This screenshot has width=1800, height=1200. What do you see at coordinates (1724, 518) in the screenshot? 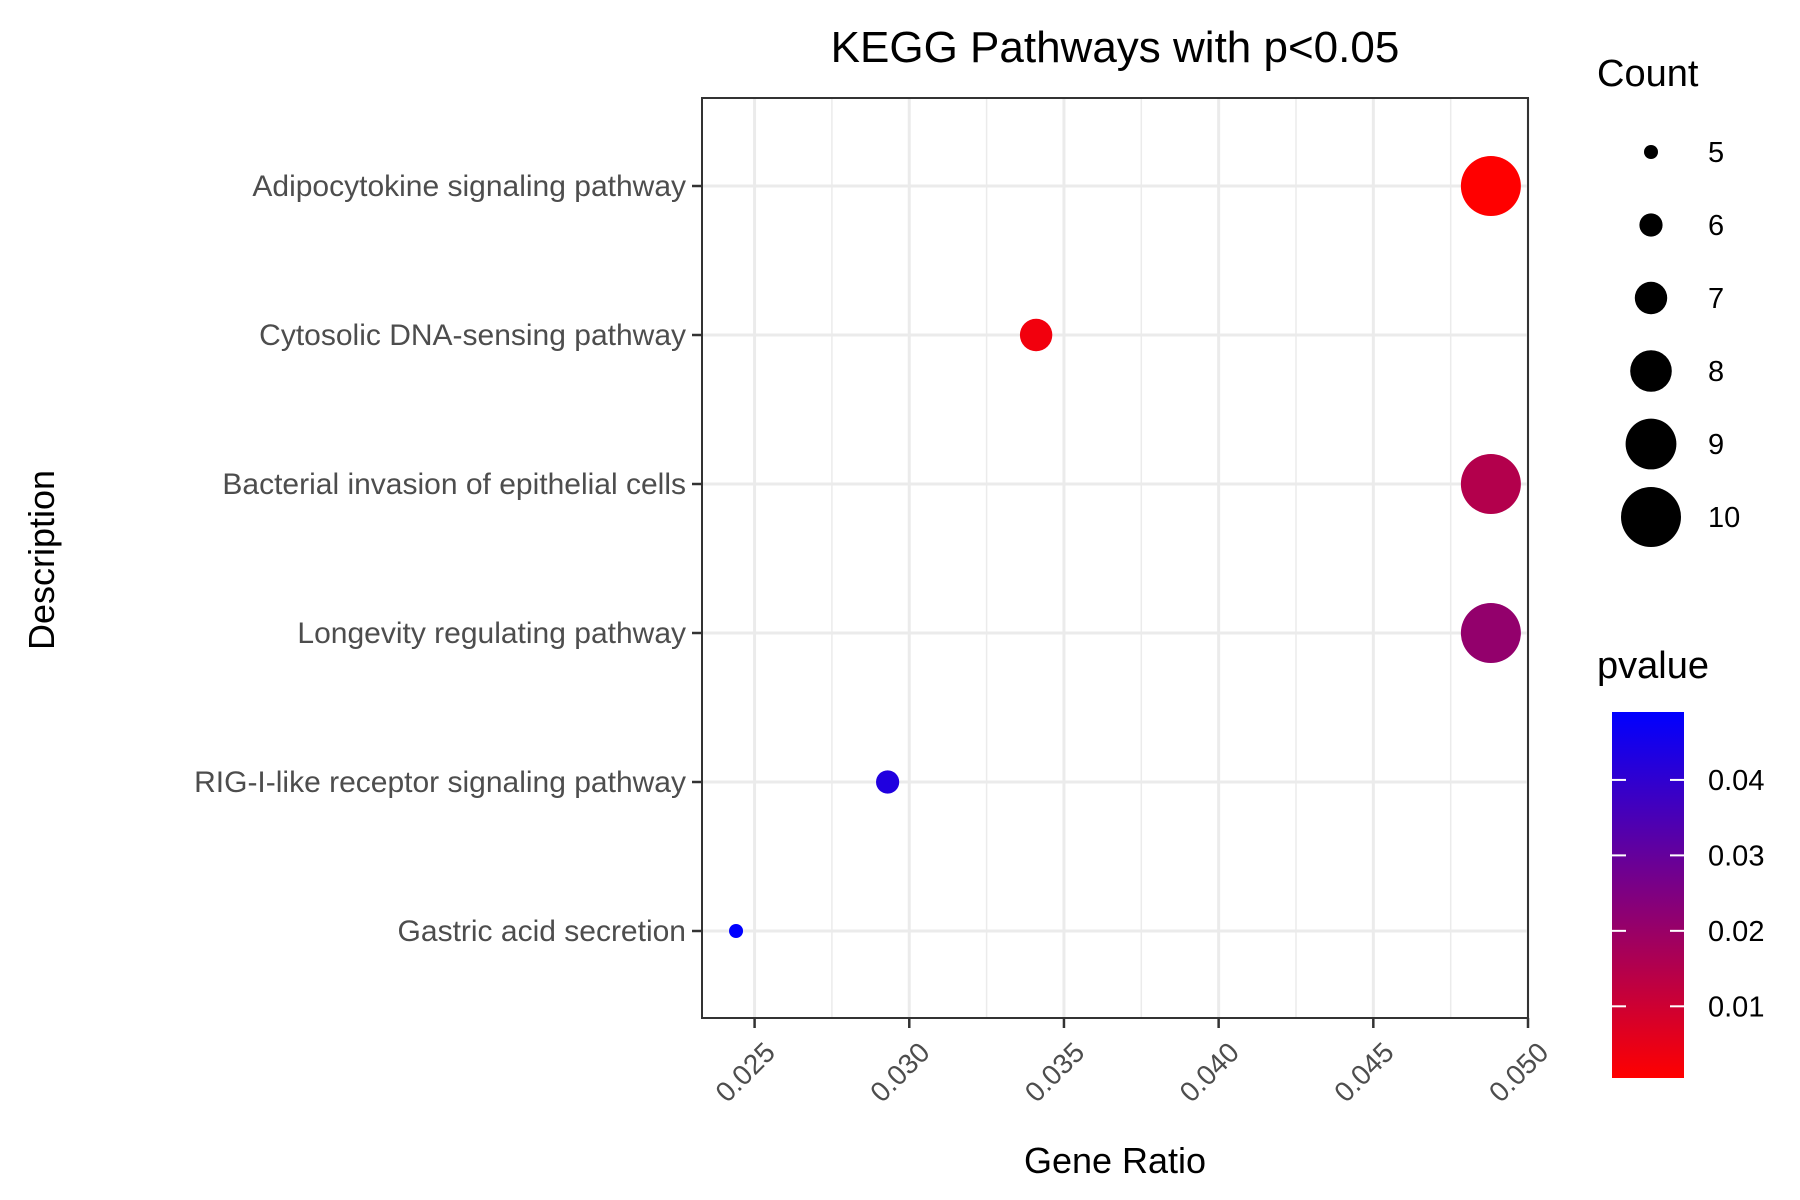
I see `size-legend-label: 10` at bounding box center [1724, 518].